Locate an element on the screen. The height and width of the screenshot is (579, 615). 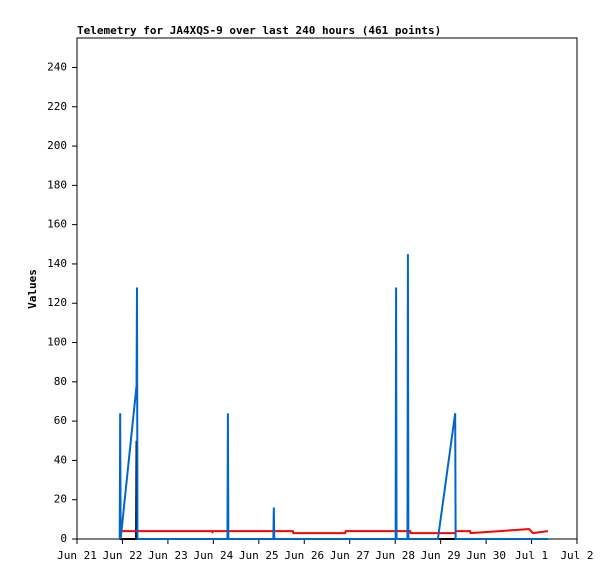
y-axis-label: Values is located at coordinates (32, 289).